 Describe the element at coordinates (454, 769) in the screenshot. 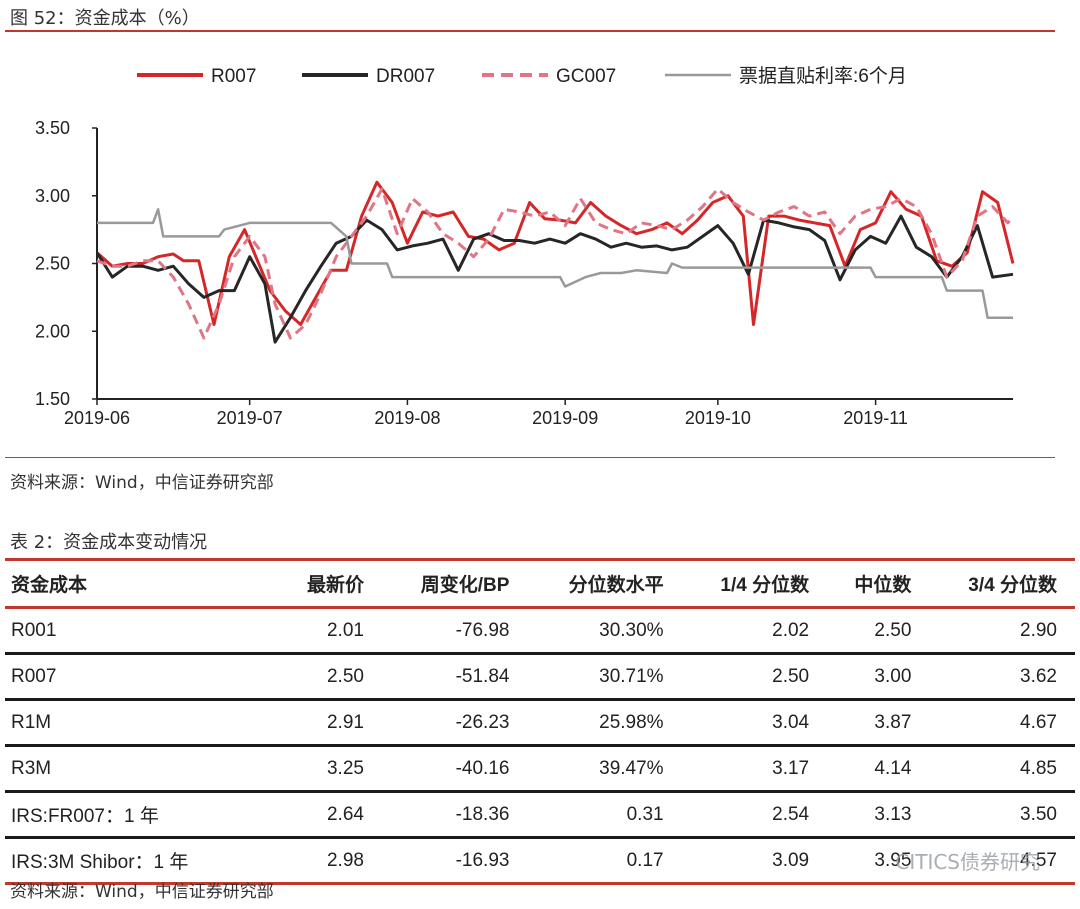

I see `table-cell: -40.16` at that location.